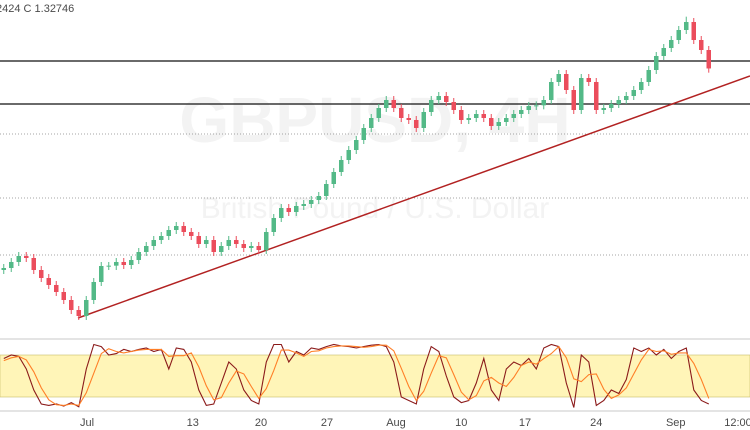 This screenshot has height=430, width=750. What do you see at coordinates (461, 423) in the screenshot?
I see `x-tick-label: 10` at bounding box center [461, 423].